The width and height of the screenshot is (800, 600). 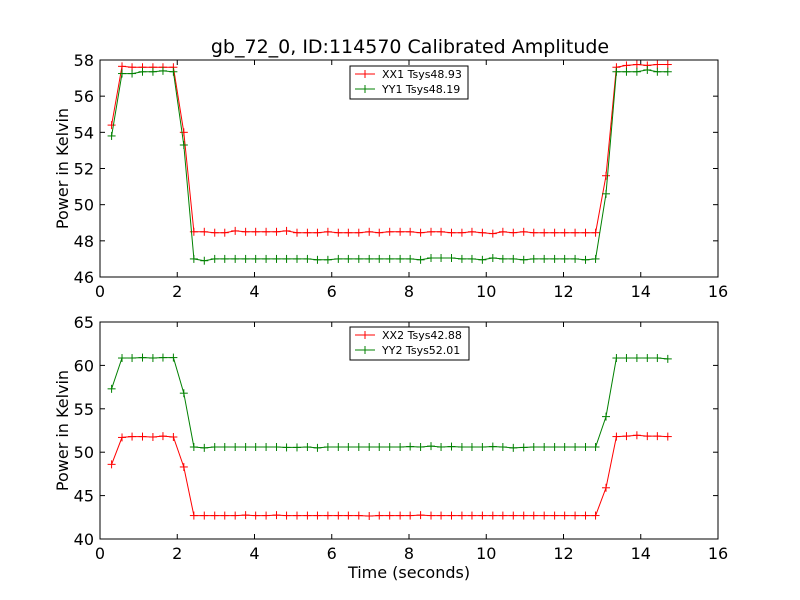 I want to click on x-tick-label: 8, so click(x=409, y=553).